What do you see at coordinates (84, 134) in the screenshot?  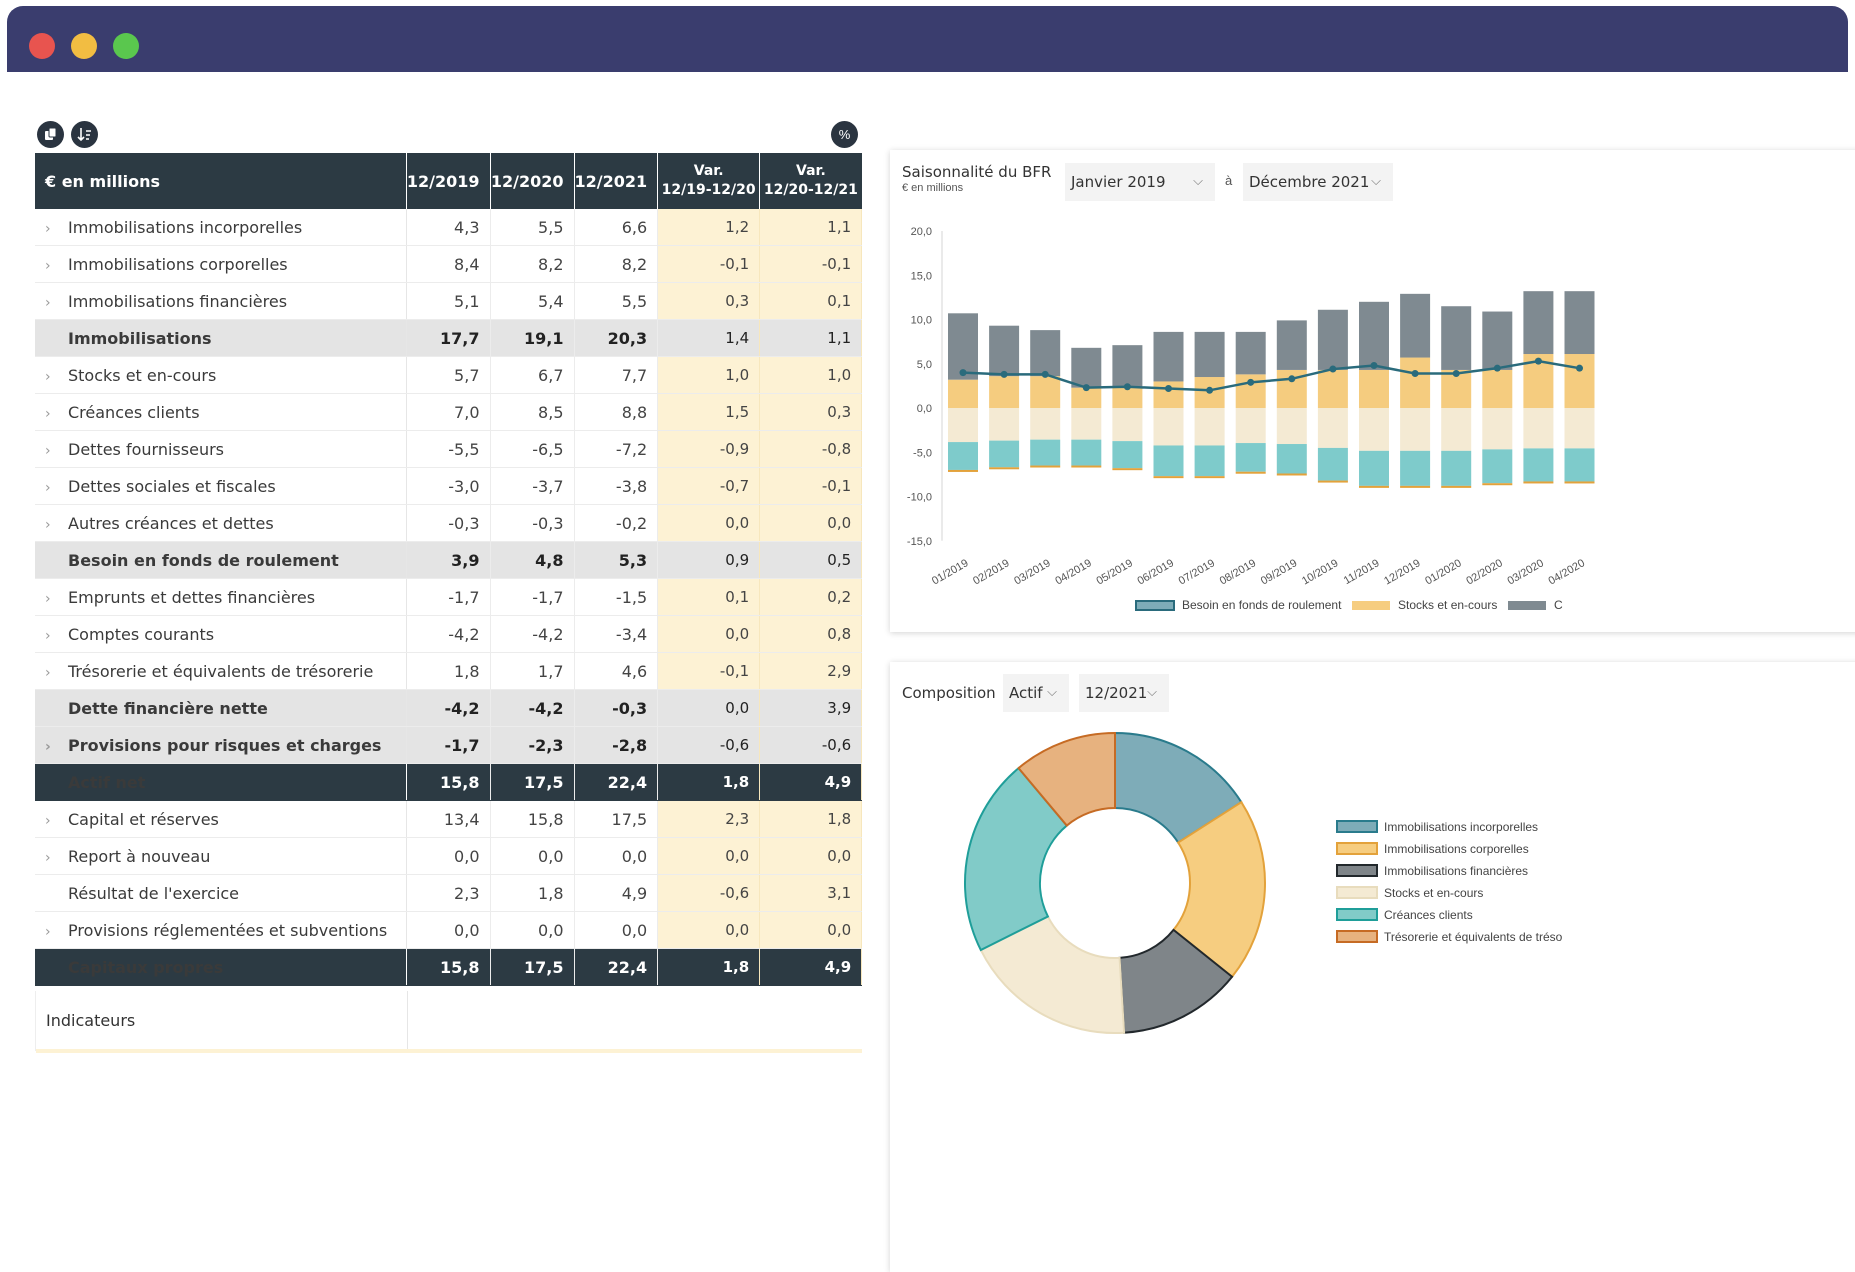 I see `sort-icon` at bounding box center [84, 134].